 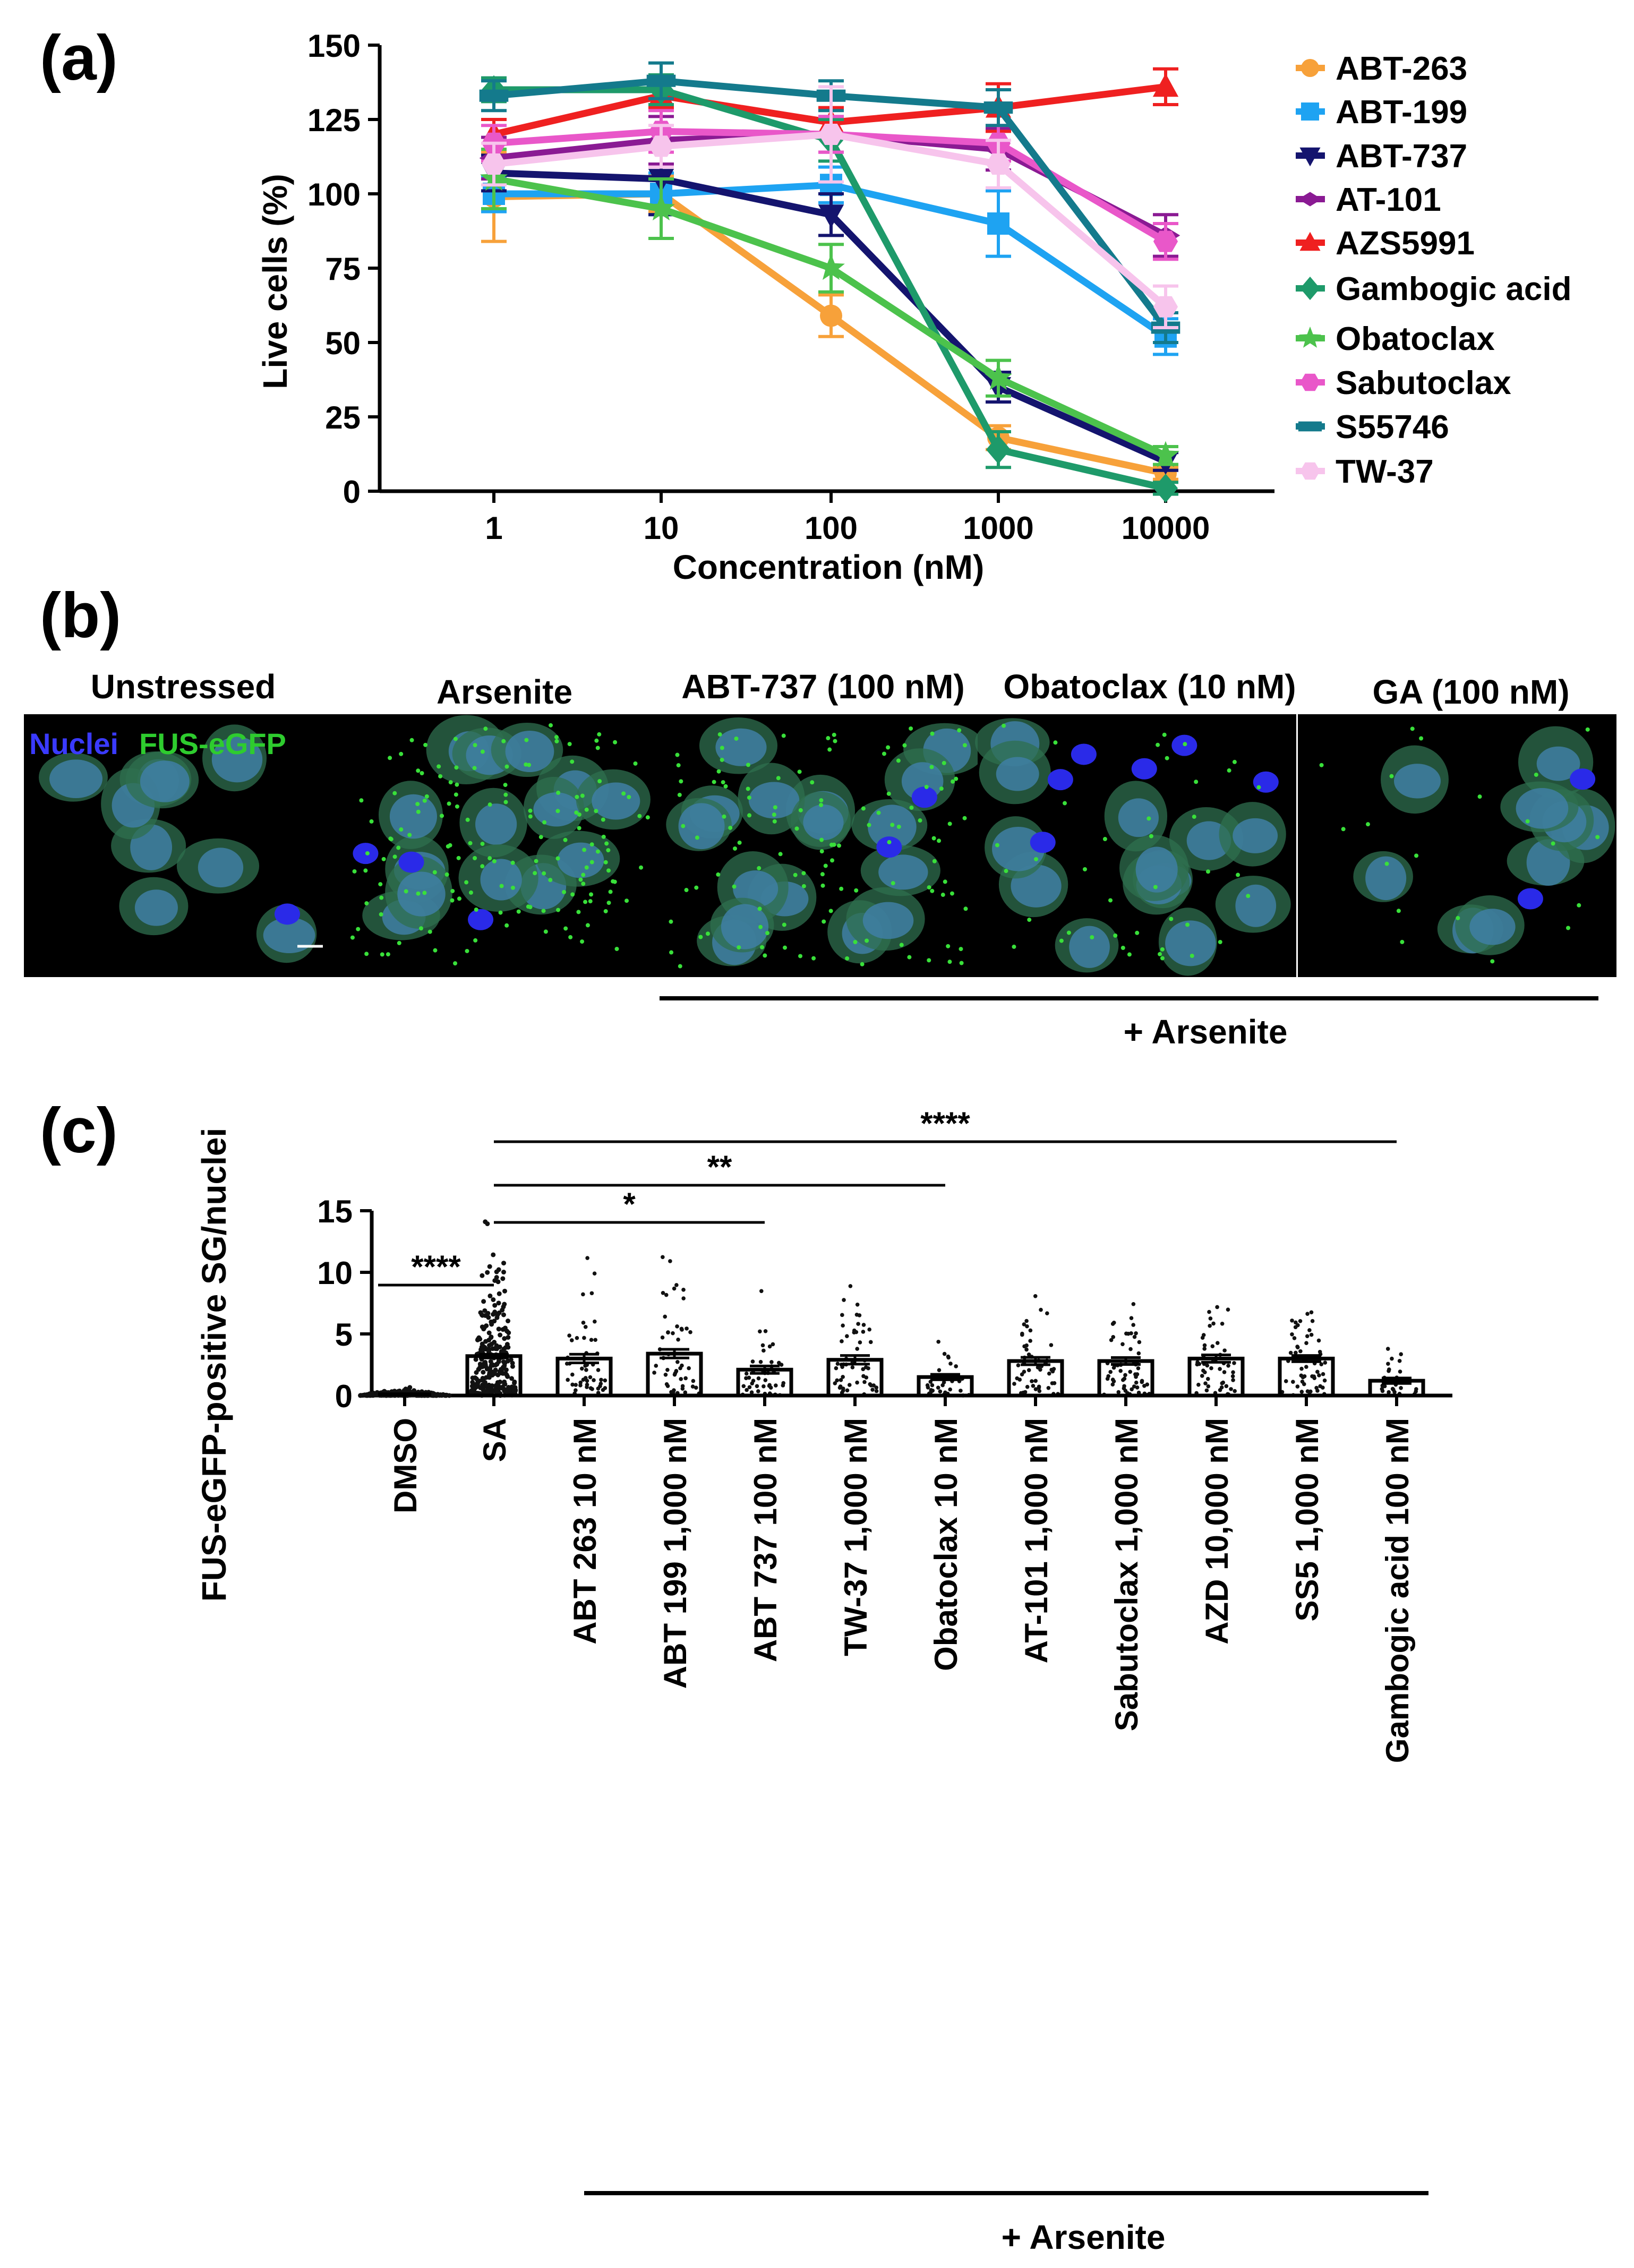 What do you see at coordinates (719, 1168) in the screenshot?
I see `significance-bracket: **` at bounding box center [719, 1168].